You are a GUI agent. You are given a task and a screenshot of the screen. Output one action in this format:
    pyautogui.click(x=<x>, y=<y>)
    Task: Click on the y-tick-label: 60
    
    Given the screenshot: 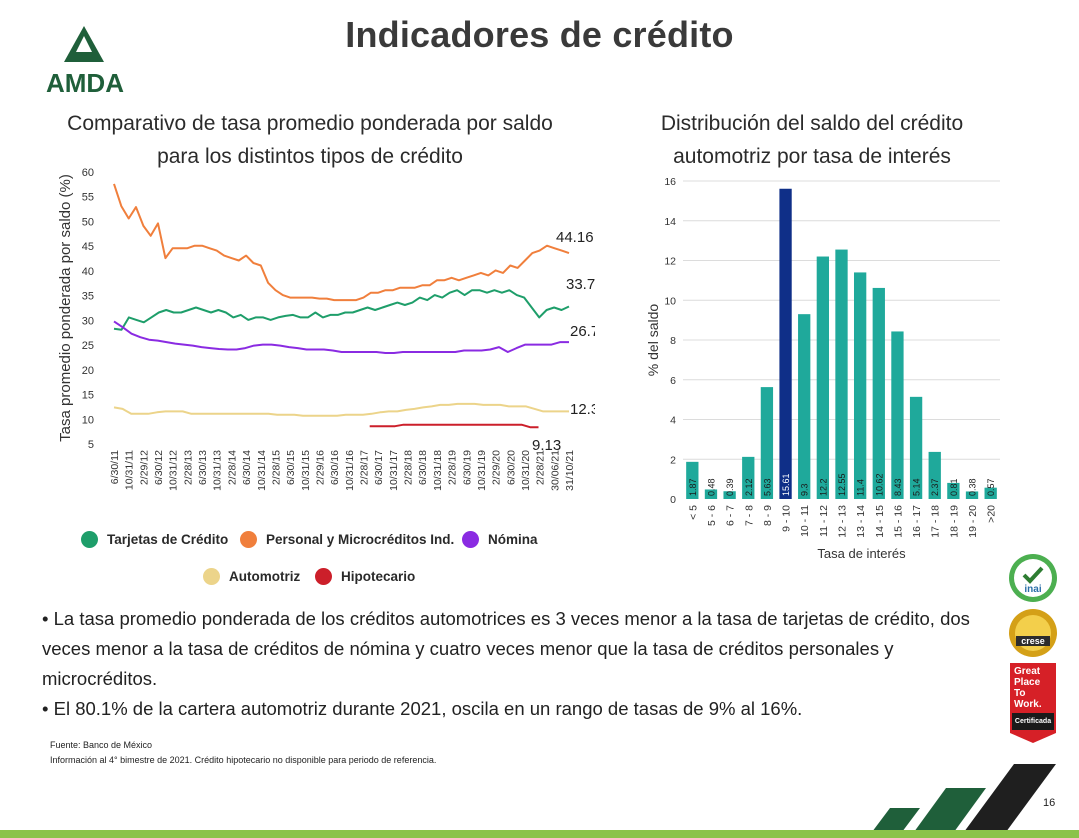 What is the action you would take?
    pyautogui.click(x=88, y=173)
    